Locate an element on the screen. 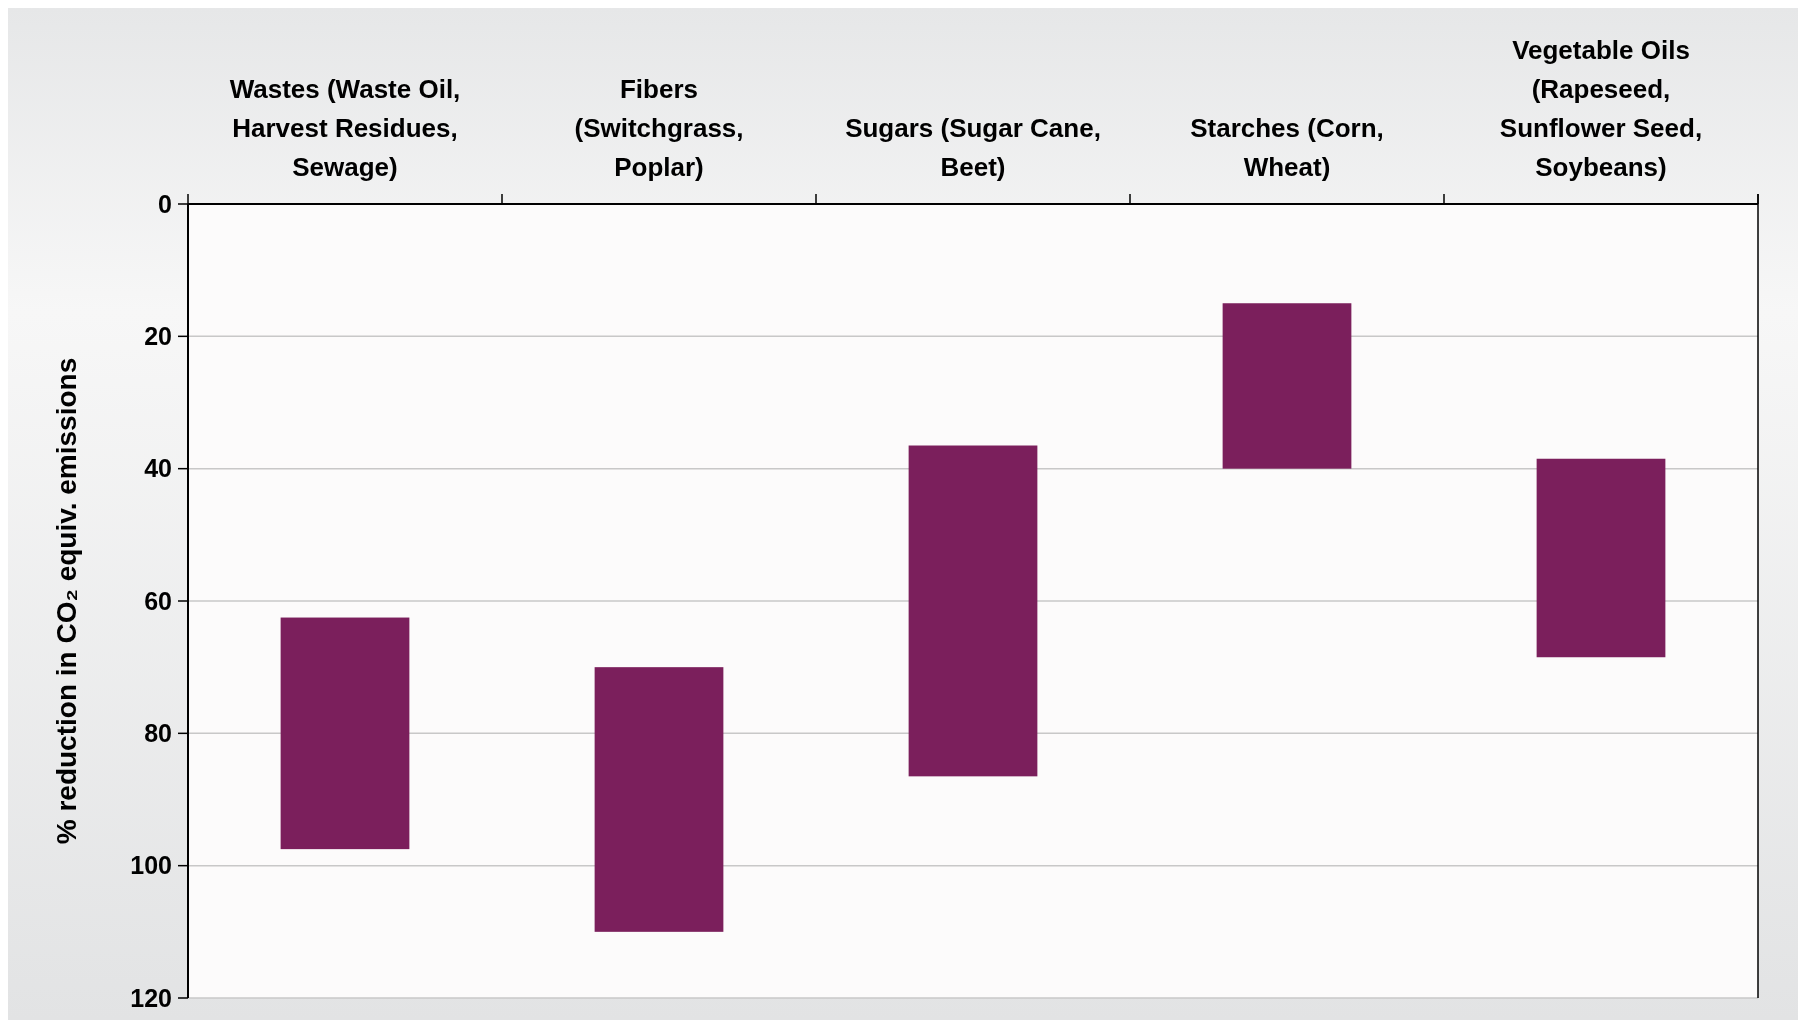 Image resolution: width=1806 pixels, height=1022 pixels. x-tick-label: Fibers (Switchgrass, Poplar) is located at coordinates (659, 128).